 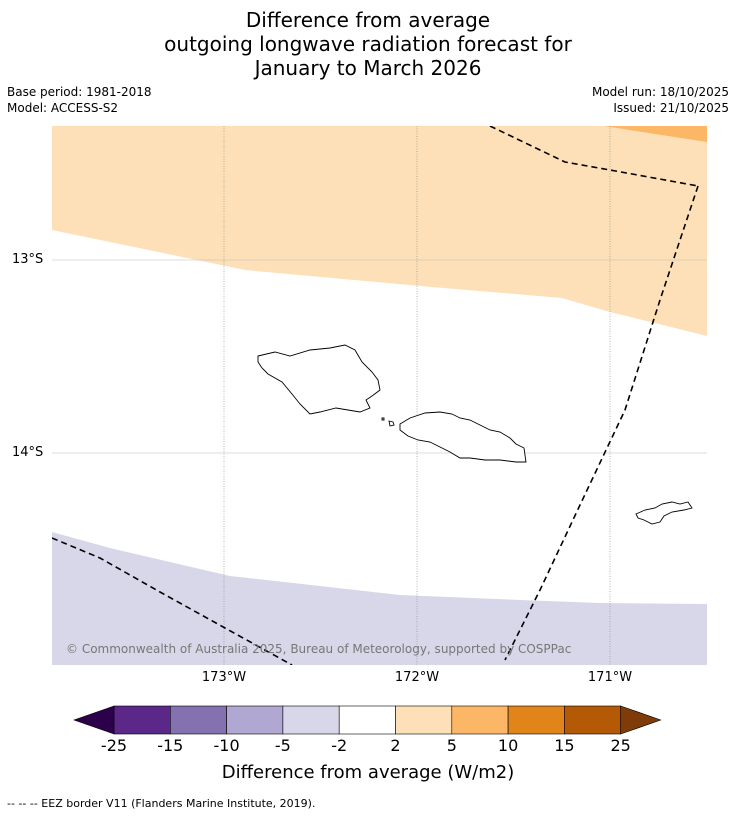 What do you see at coordinates (79, 92) in the screenshot?
I see `base-period: Base period: 1981-2018` at bounding box center [79, 92].